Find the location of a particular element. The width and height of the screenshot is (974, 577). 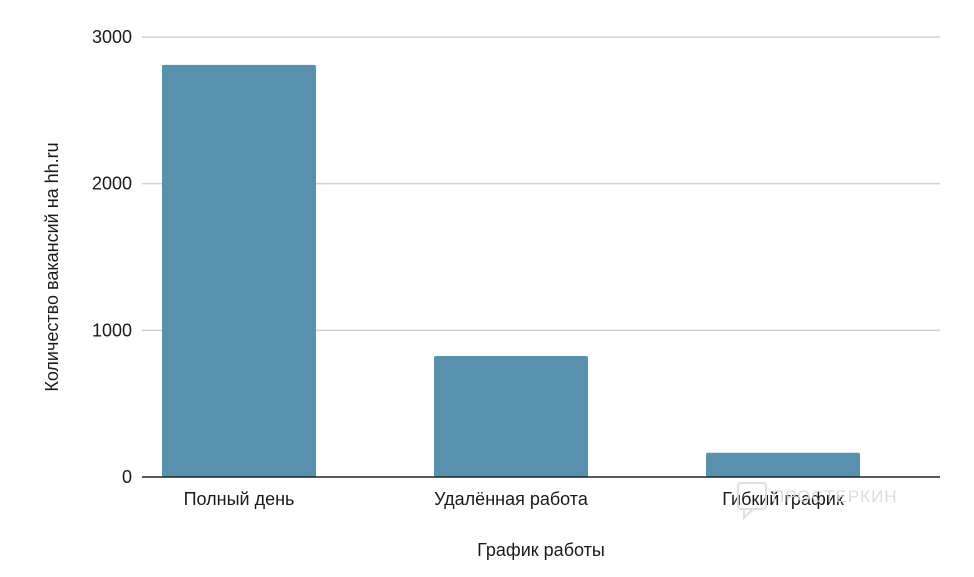

y-tick-label: 3000 is located at coordinates (112, 37).